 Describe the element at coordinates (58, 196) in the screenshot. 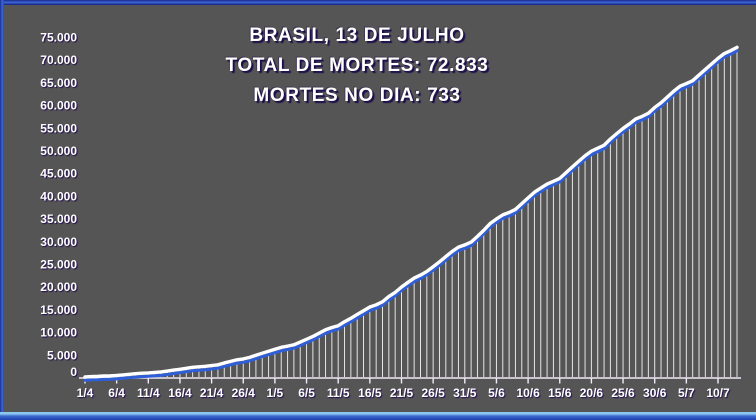

I see `y-tick-label: 40.000` at that location.